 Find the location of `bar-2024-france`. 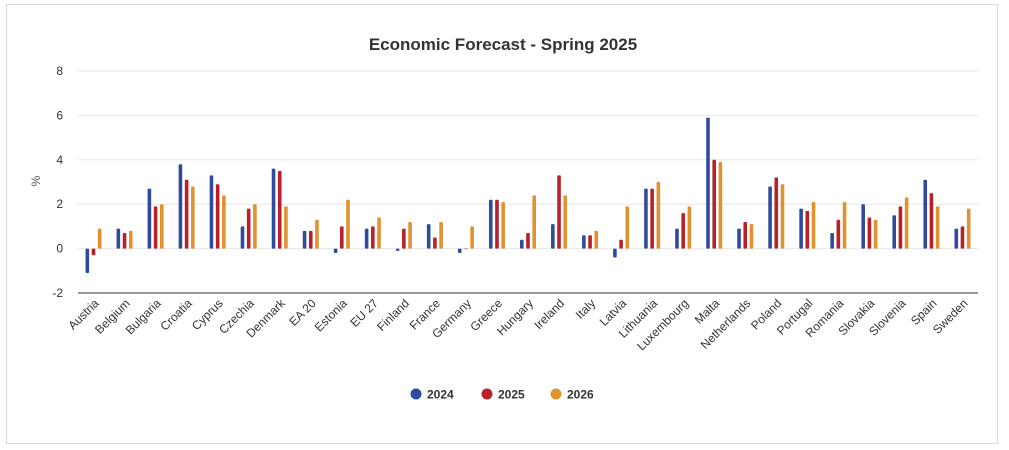

bar-2024-france is located at coordinates (428, 236).